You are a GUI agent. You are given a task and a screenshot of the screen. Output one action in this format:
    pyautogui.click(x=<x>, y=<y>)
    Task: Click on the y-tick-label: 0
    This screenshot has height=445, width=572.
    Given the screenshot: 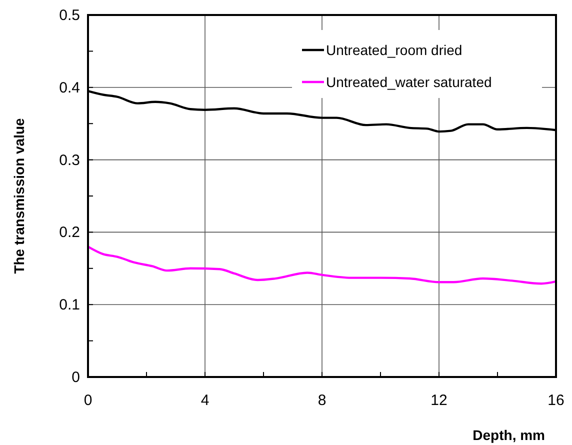 What is the action you would take?
    pyautogui.click(x=76, y=377)
    